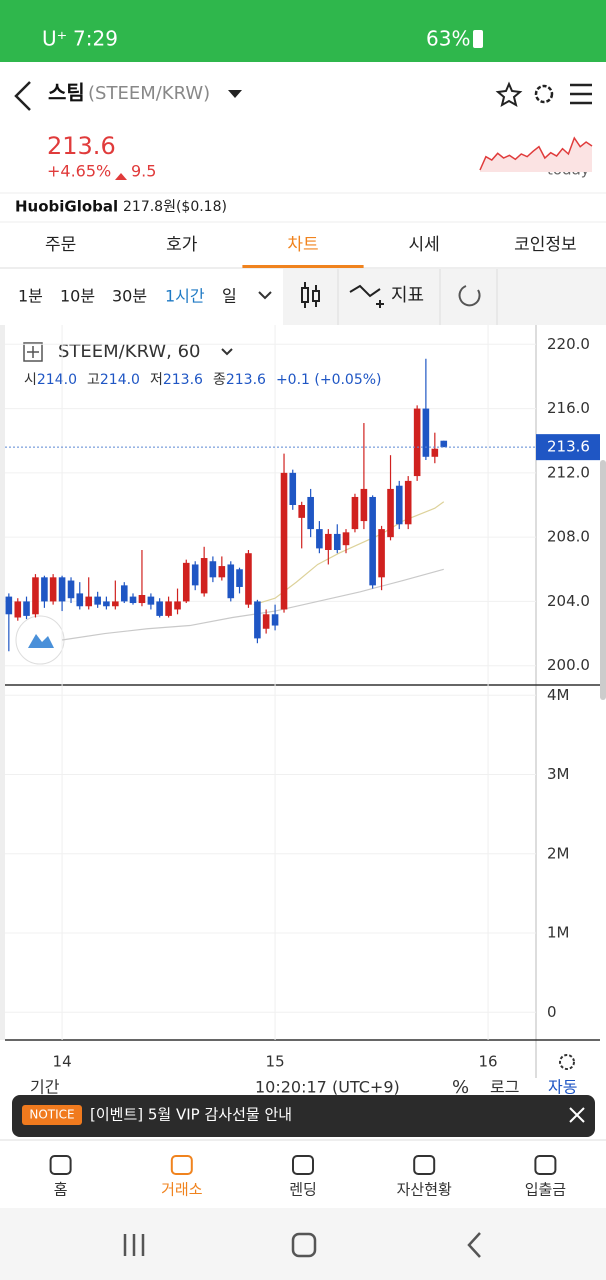 This screenshot has height=1280, width=606. What do you see at coordinates (61, 1190) in the screenshot?
I see `nav-item: 홈` at bounding box center [61, 1190].